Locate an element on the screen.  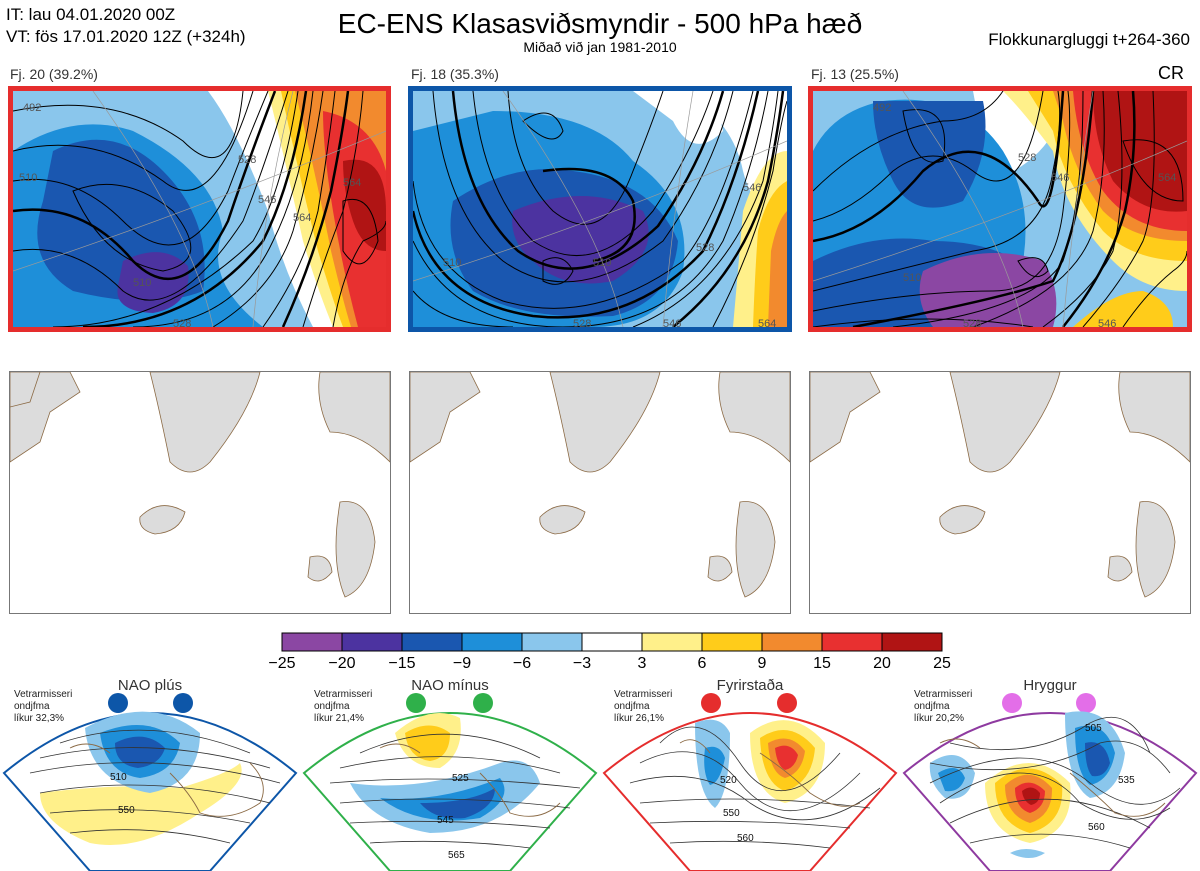
page-title: EC-ENS Klasasviðsmyndir - 500 hPa hæð is located at coordinates (600, 23).